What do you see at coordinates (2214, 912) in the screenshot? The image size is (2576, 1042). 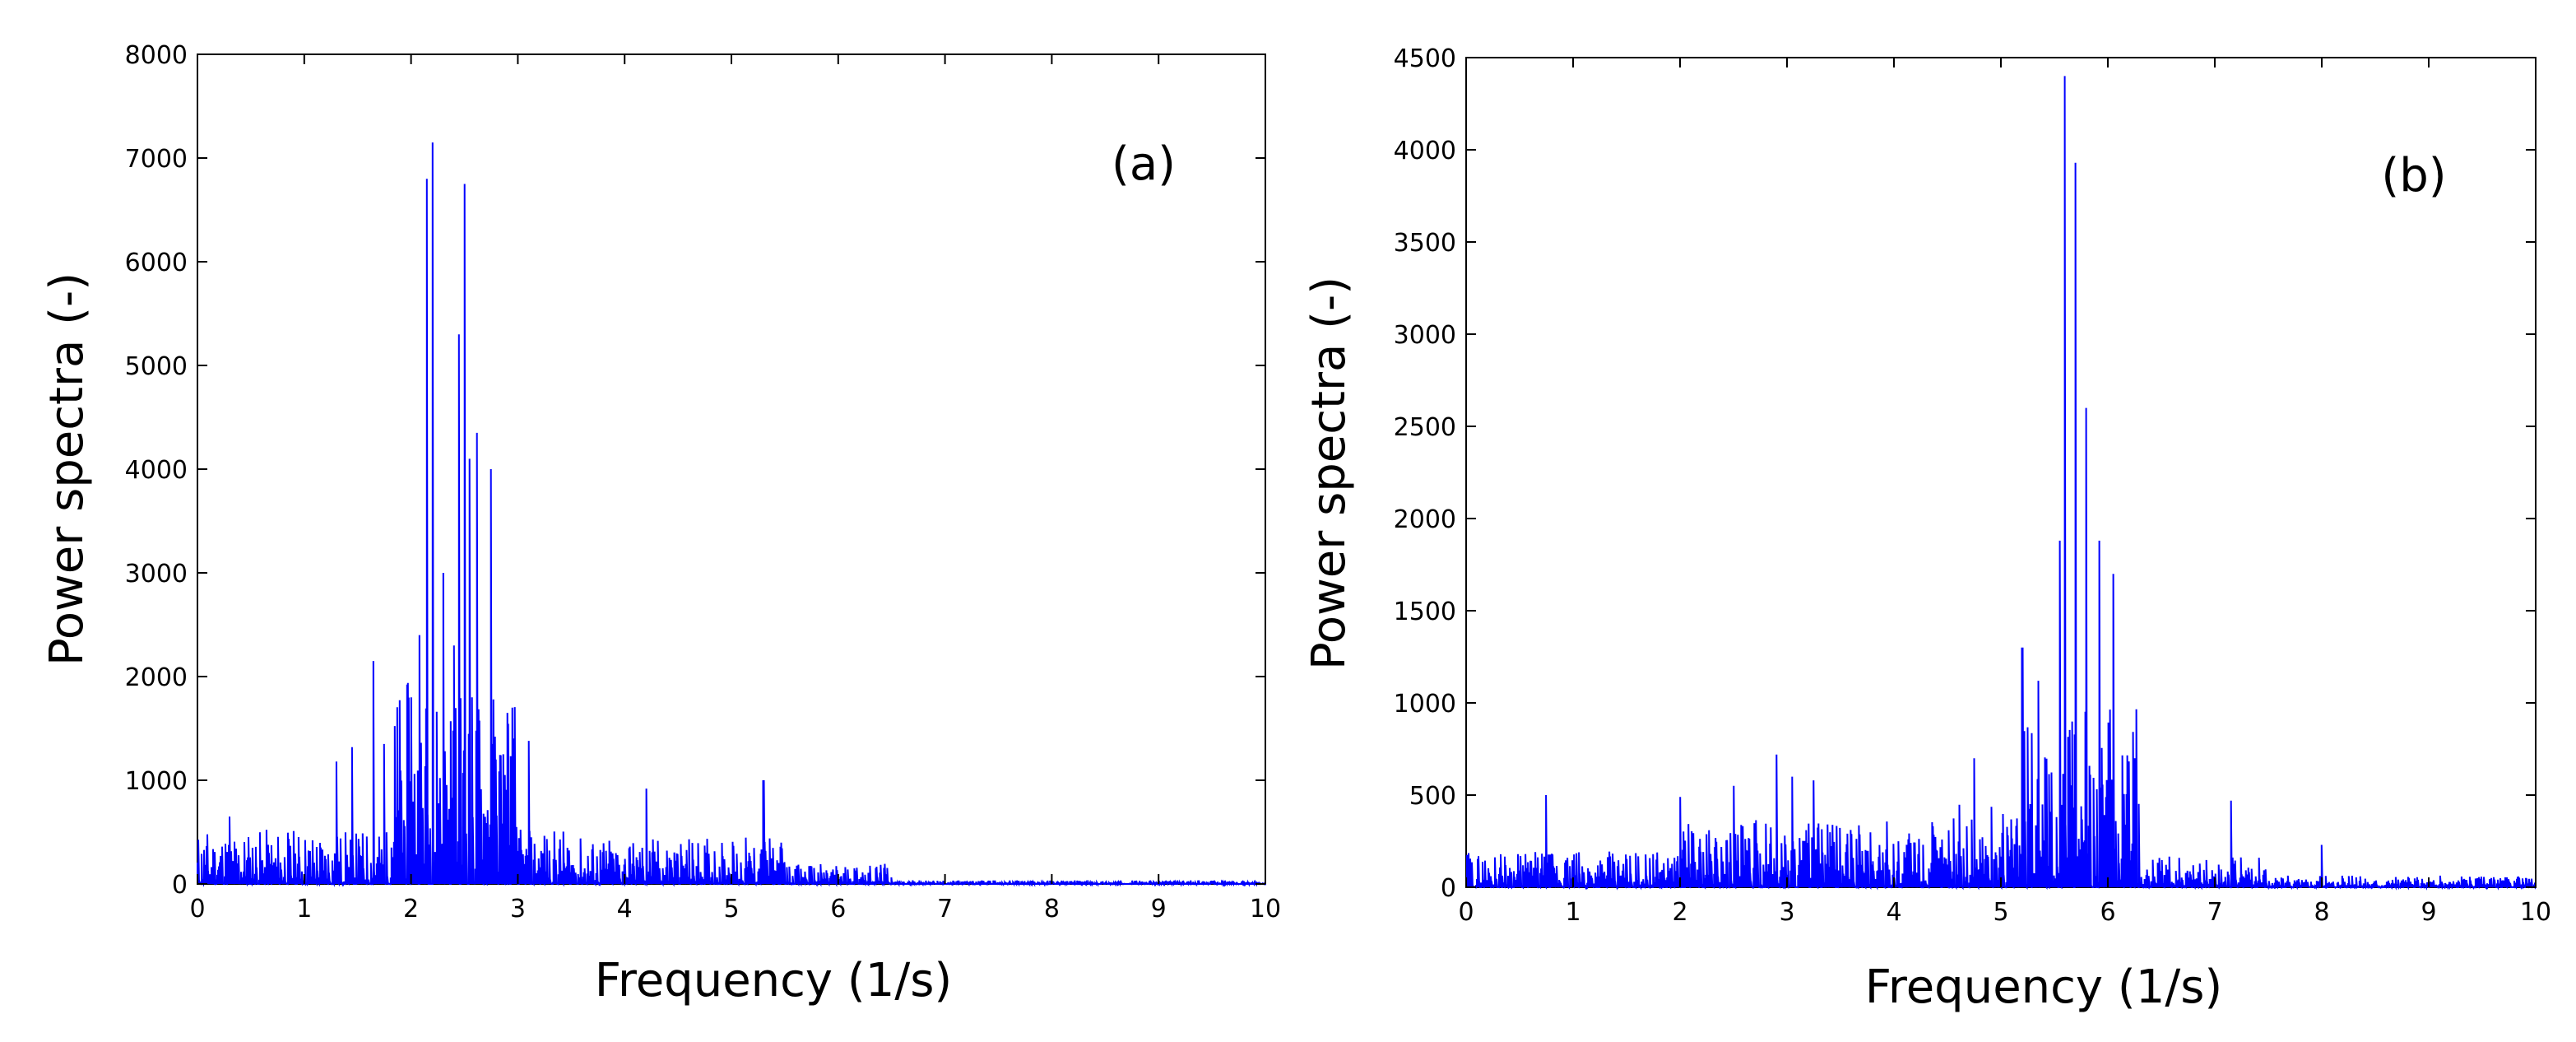 I see `chart-b-x-tick-label: 7` at bounding box center [2214, 912].